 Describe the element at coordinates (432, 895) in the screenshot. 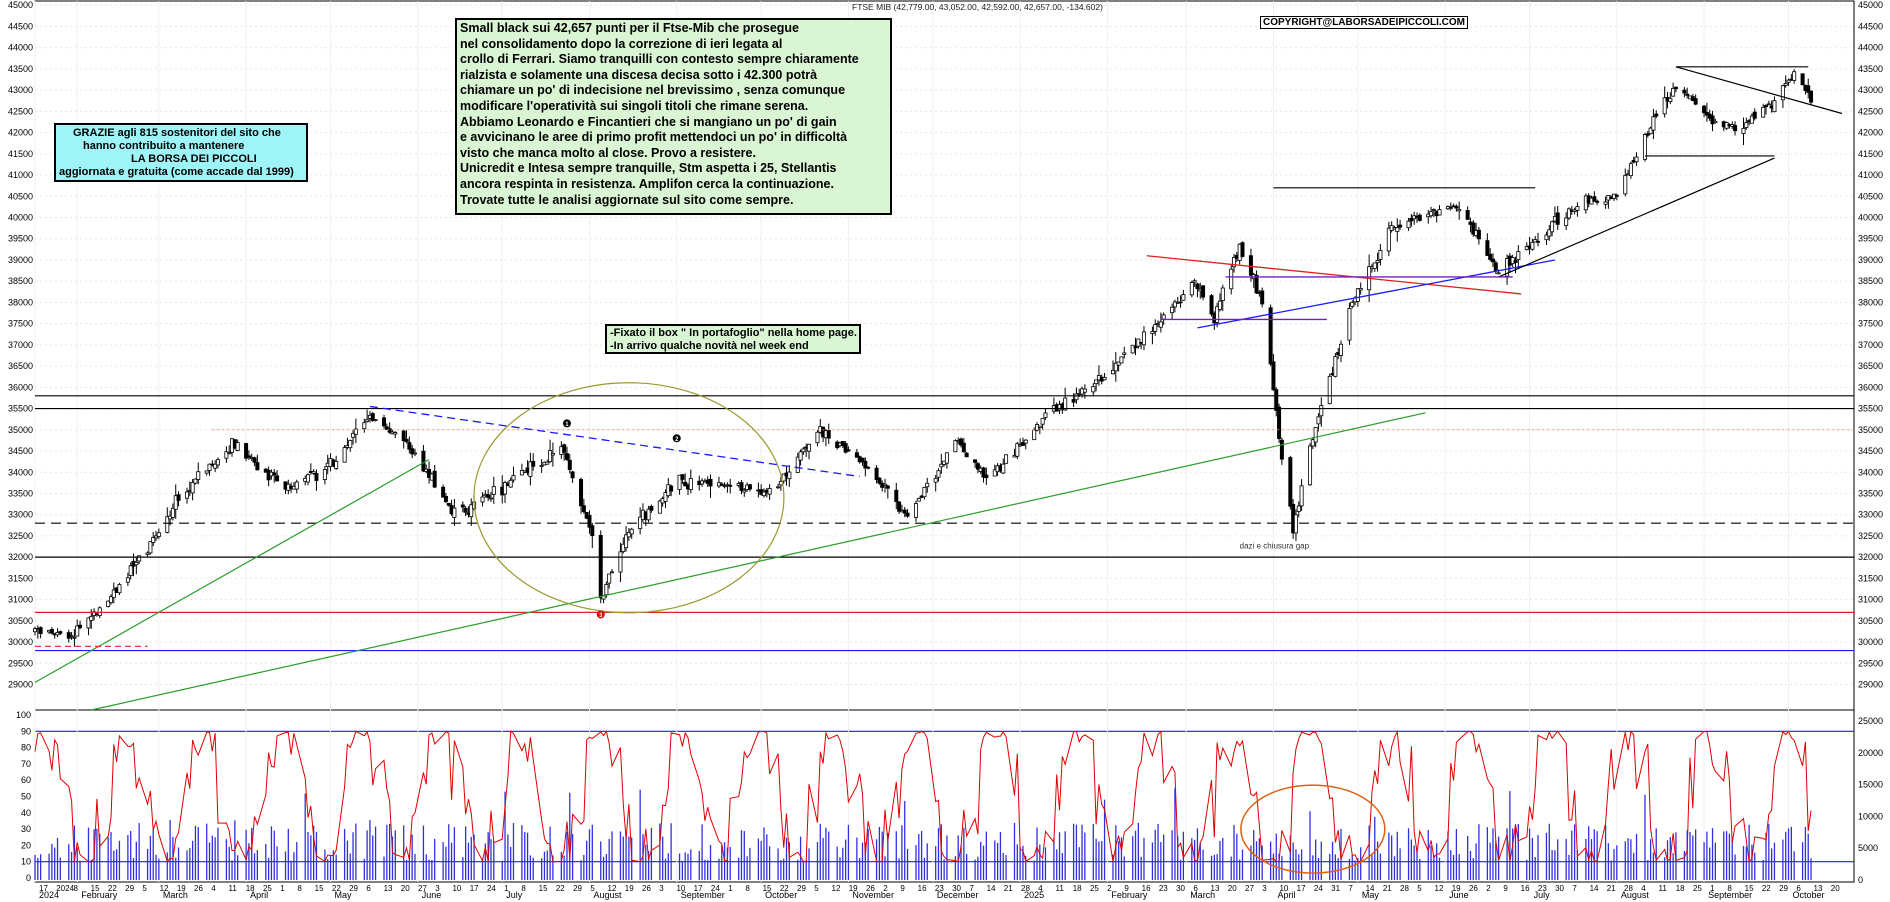

I see `month-label: June` at that location.